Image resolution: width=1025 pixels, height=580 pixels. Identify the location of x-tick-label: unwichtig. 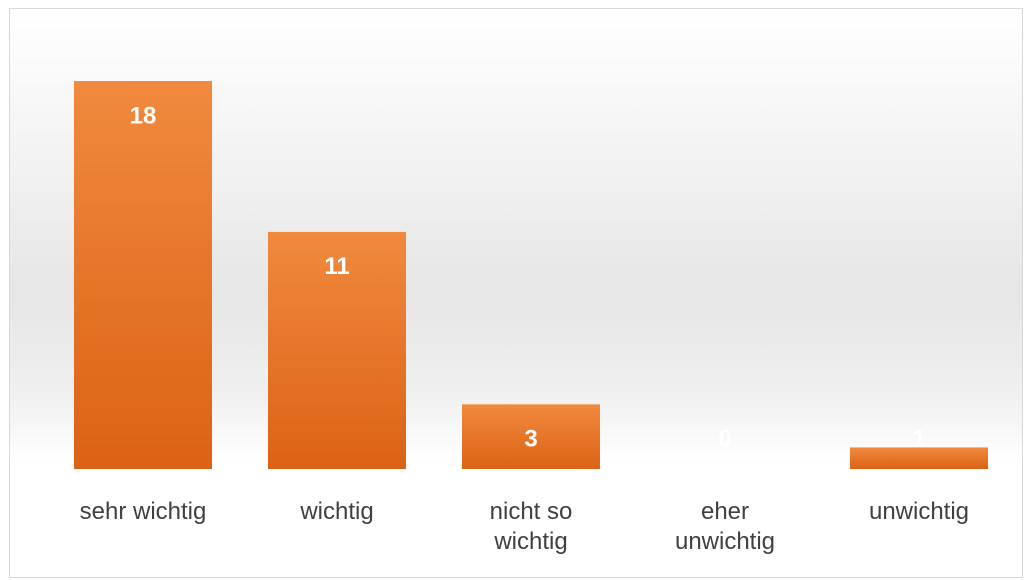
(919, 511).